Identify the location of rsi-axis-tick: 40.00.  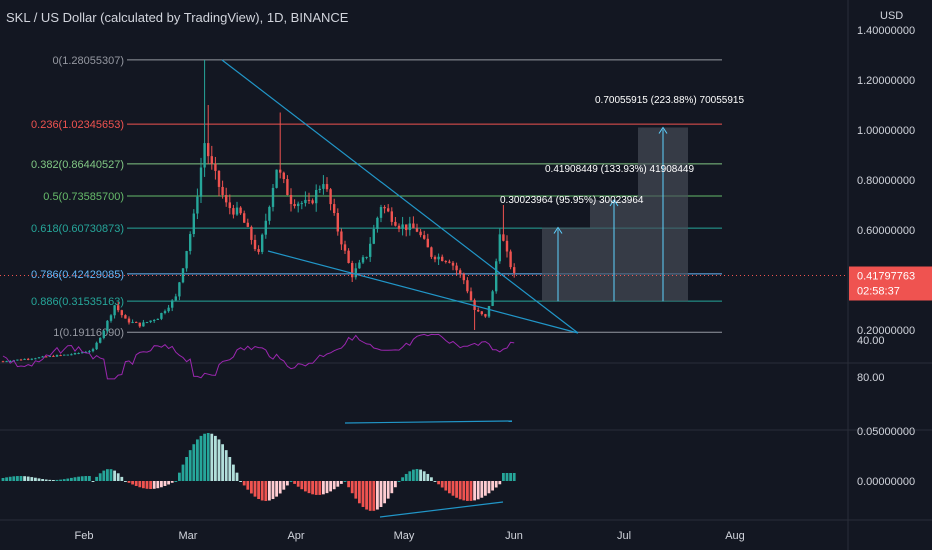
(871, 341).